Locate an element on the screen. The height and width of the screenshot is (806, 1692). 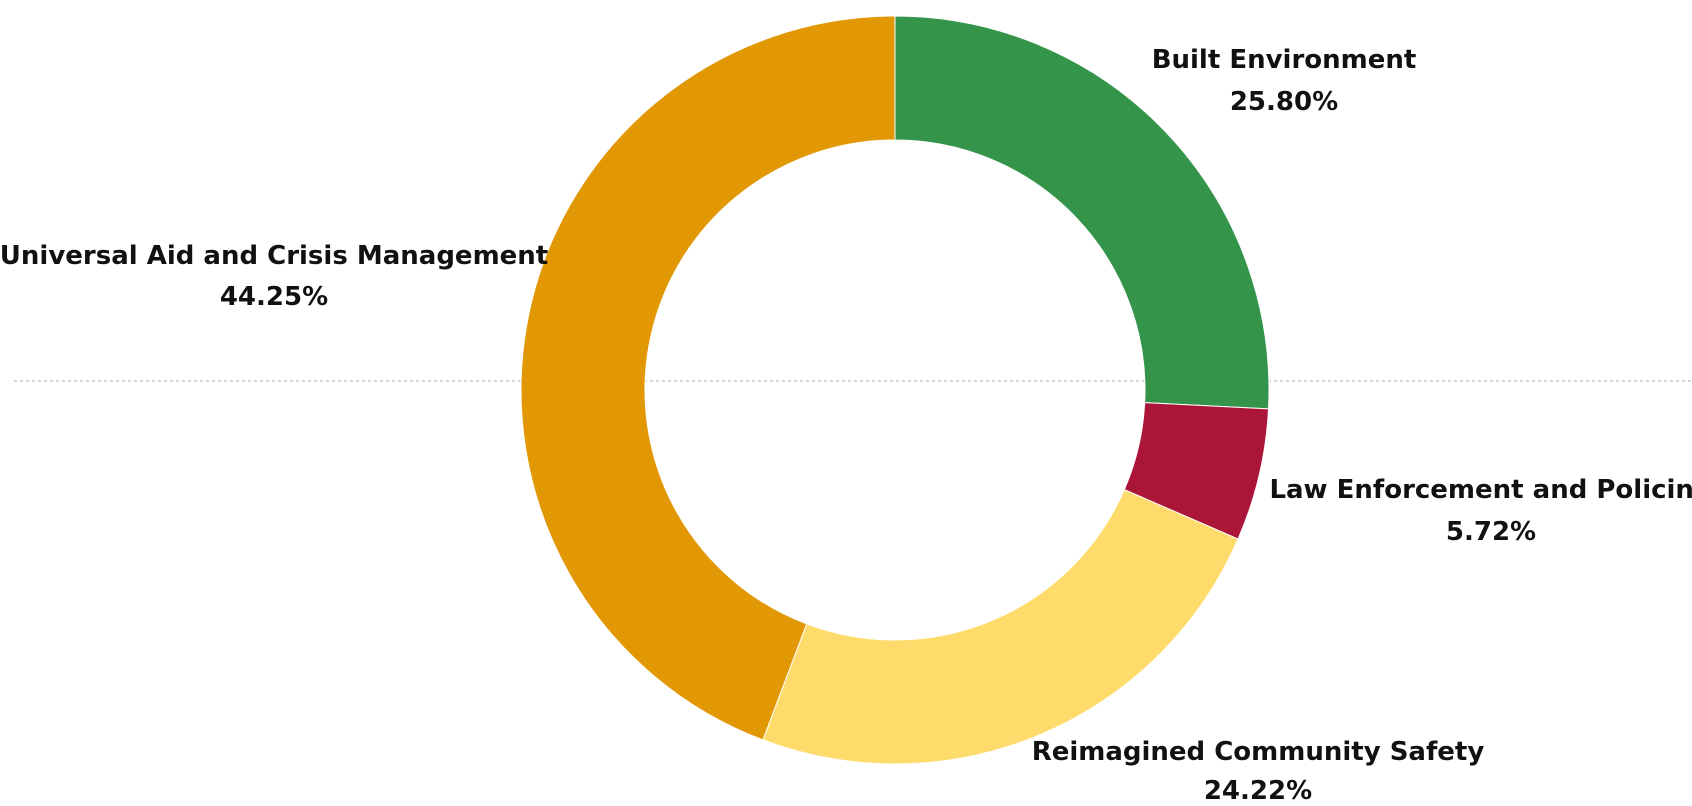
label-built-environment-name: Built Environment is located at coordinates (1284, 60).